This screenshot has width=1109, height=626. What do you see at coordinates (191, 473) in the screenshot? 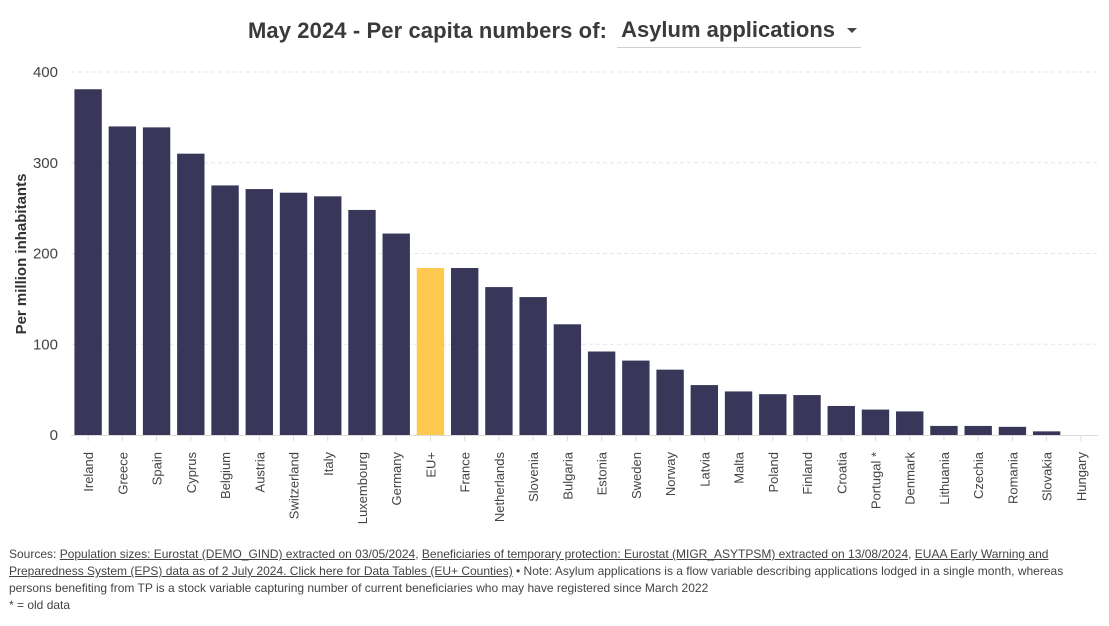
I see `x-tick-label: Cyprus` at bounding box center [191, 473].